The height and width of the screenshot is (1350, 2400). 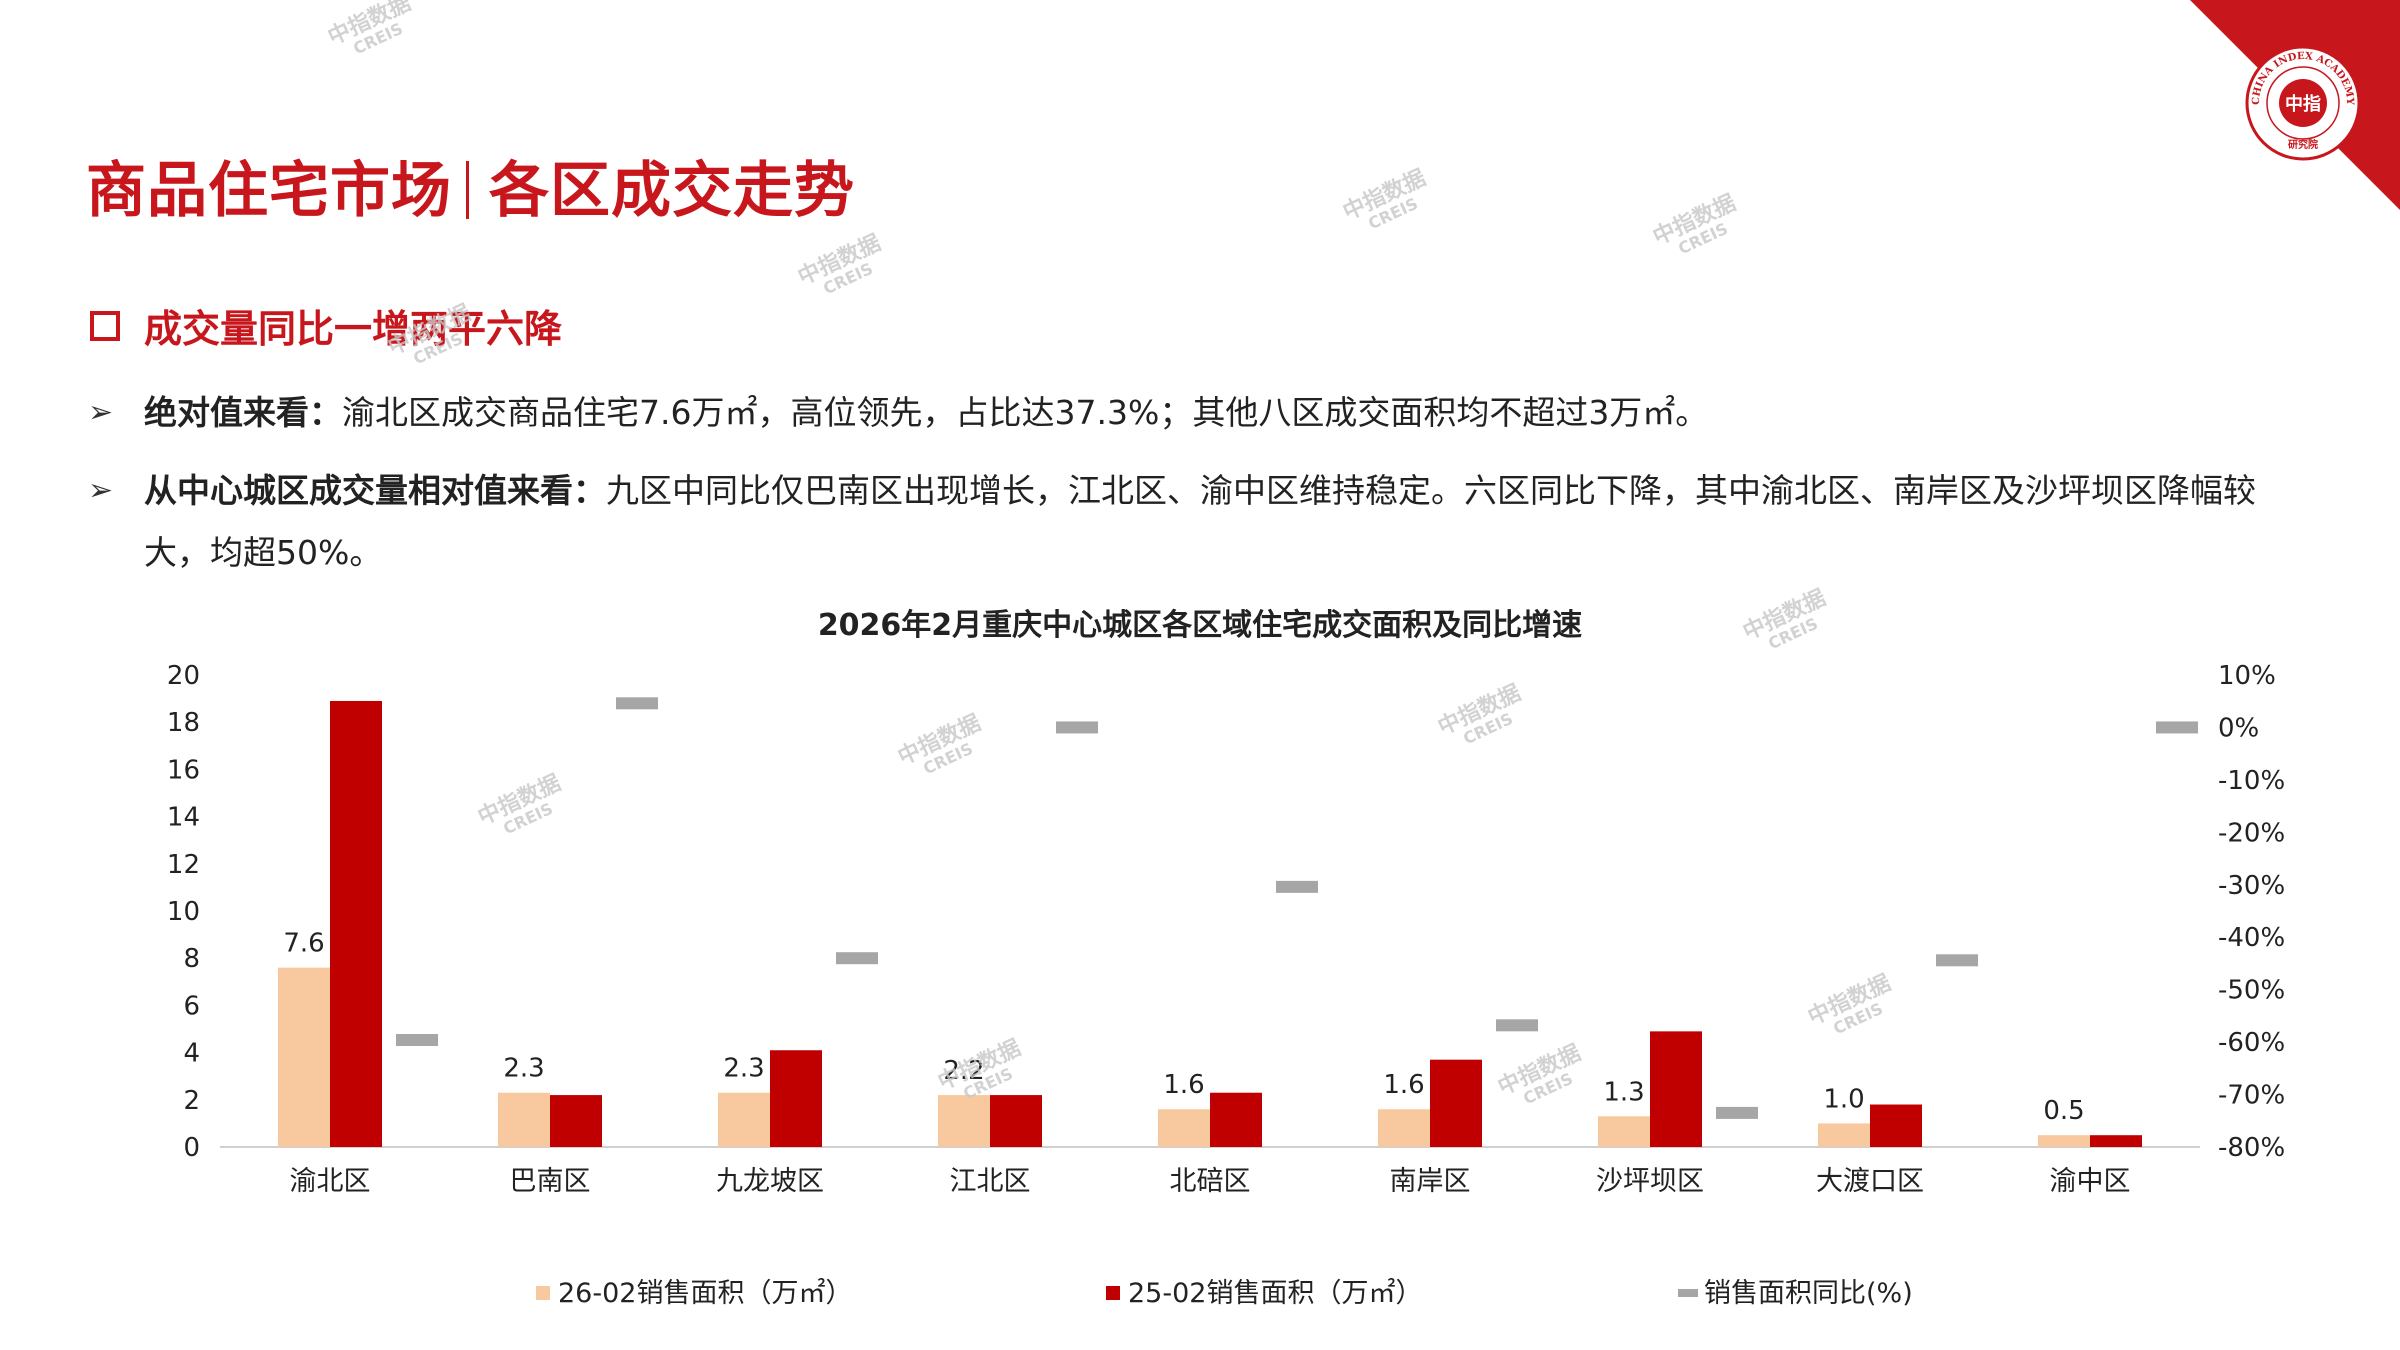 What do you see at coordinates (1650, 1181) in the screenshot?
I see `category-label: 沙坪坝区` at bounding box center [1650, 1181].